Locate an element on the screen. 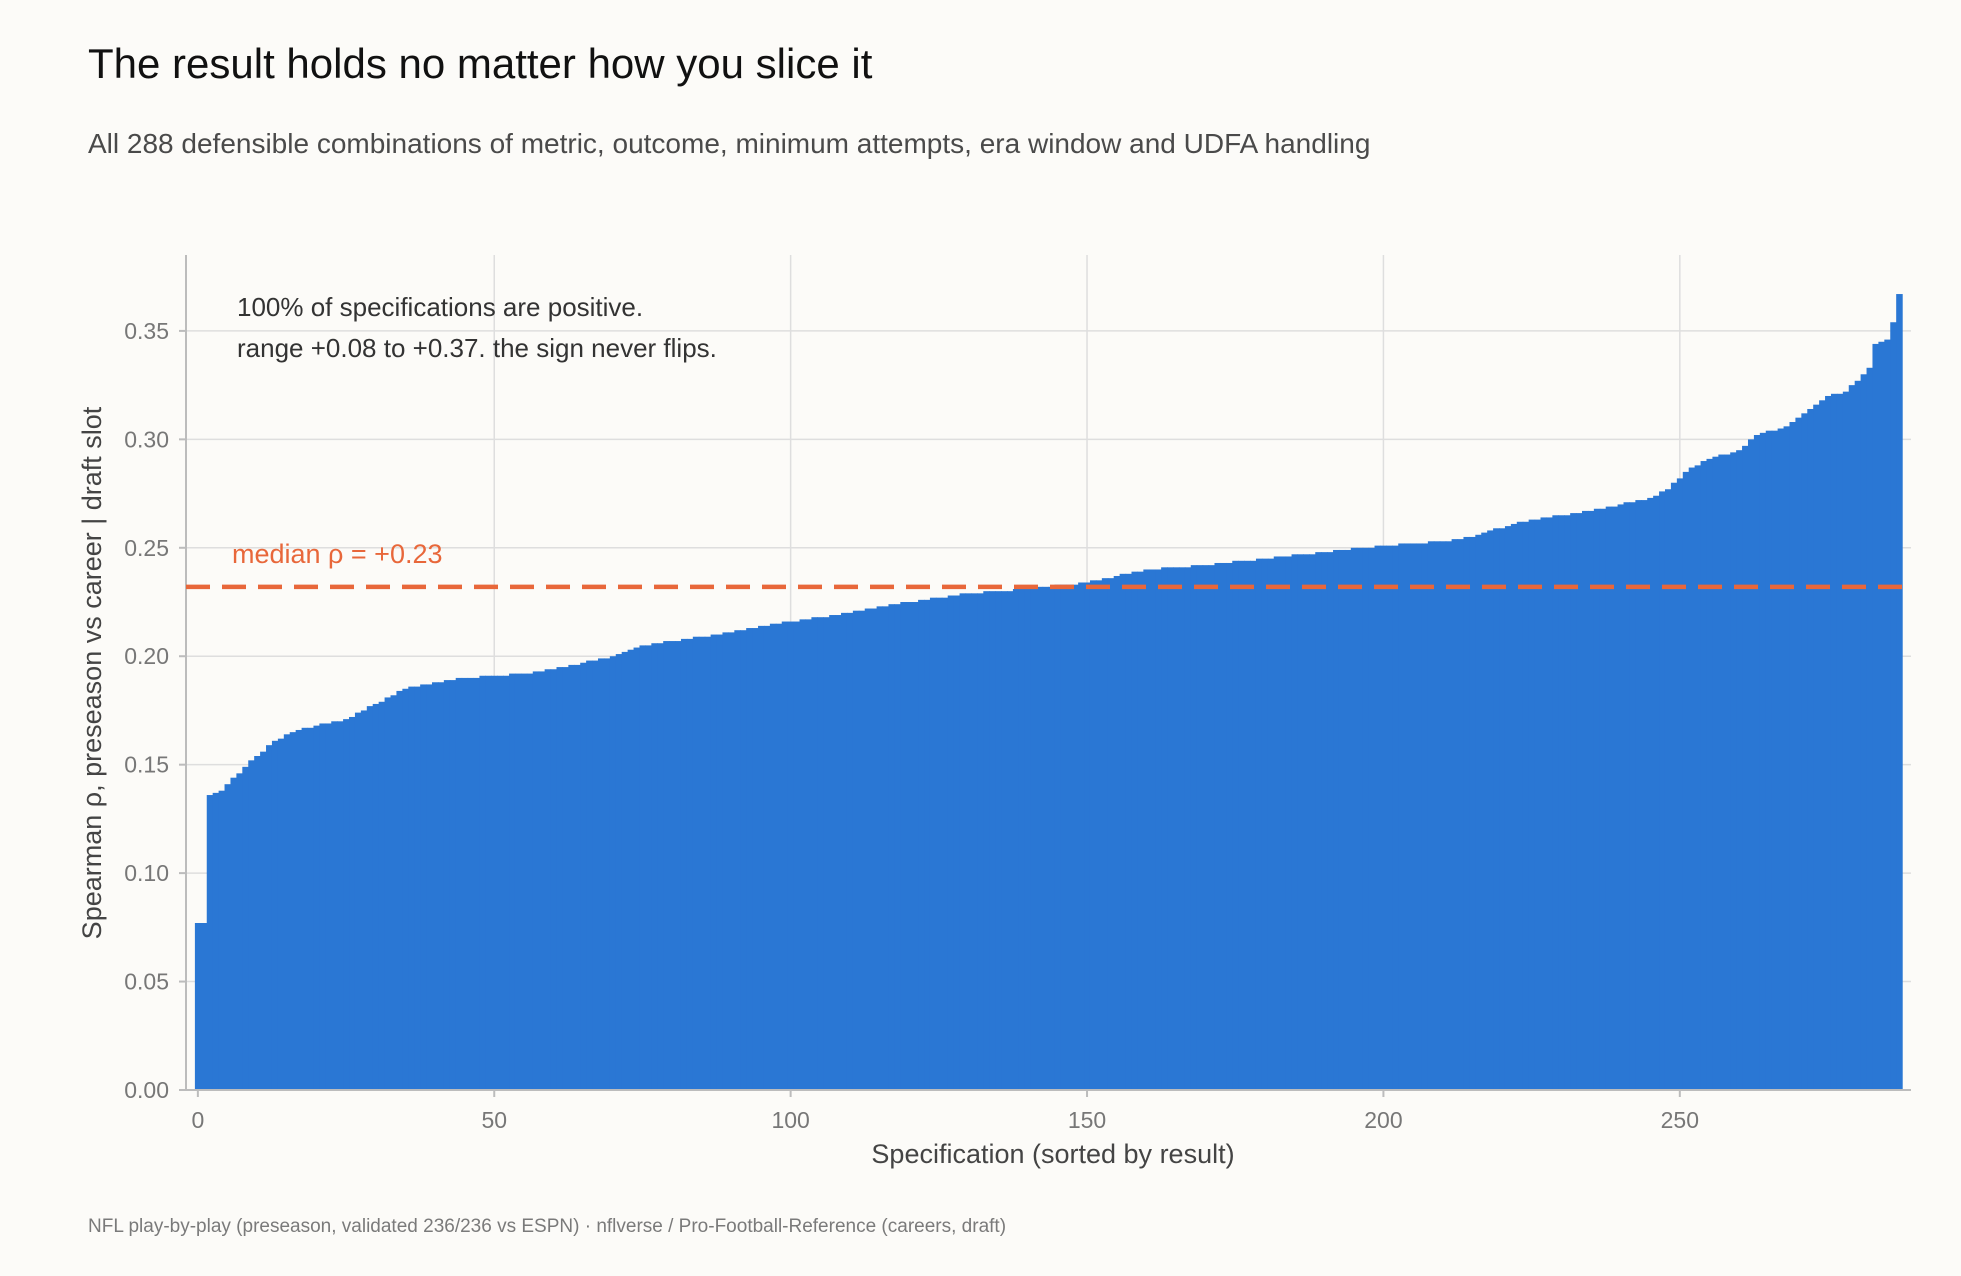 This screenshot has height=1276, width=1961. median-line-group: median ρ = +0.23 is located at coordinates (1048, 564).